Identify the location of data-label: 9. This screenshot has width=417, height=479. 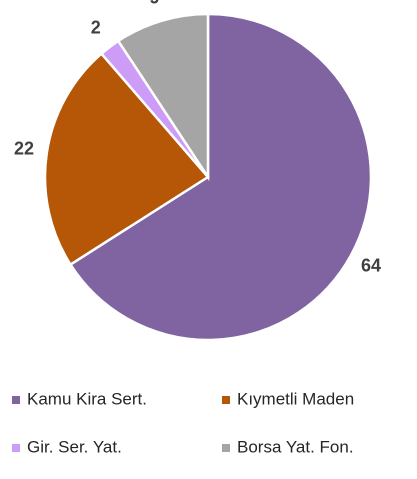
(155, 4).